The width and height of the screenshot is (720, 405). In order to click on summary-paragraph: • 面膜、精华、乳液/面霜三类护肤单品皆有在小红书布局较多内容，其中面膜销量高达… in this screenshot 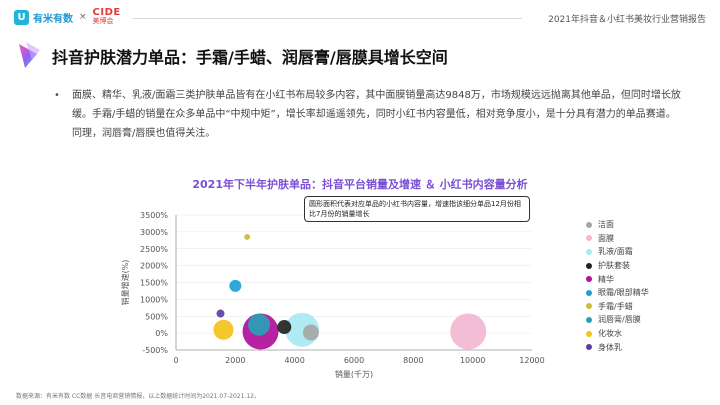, I will do `click(369, 114)`.